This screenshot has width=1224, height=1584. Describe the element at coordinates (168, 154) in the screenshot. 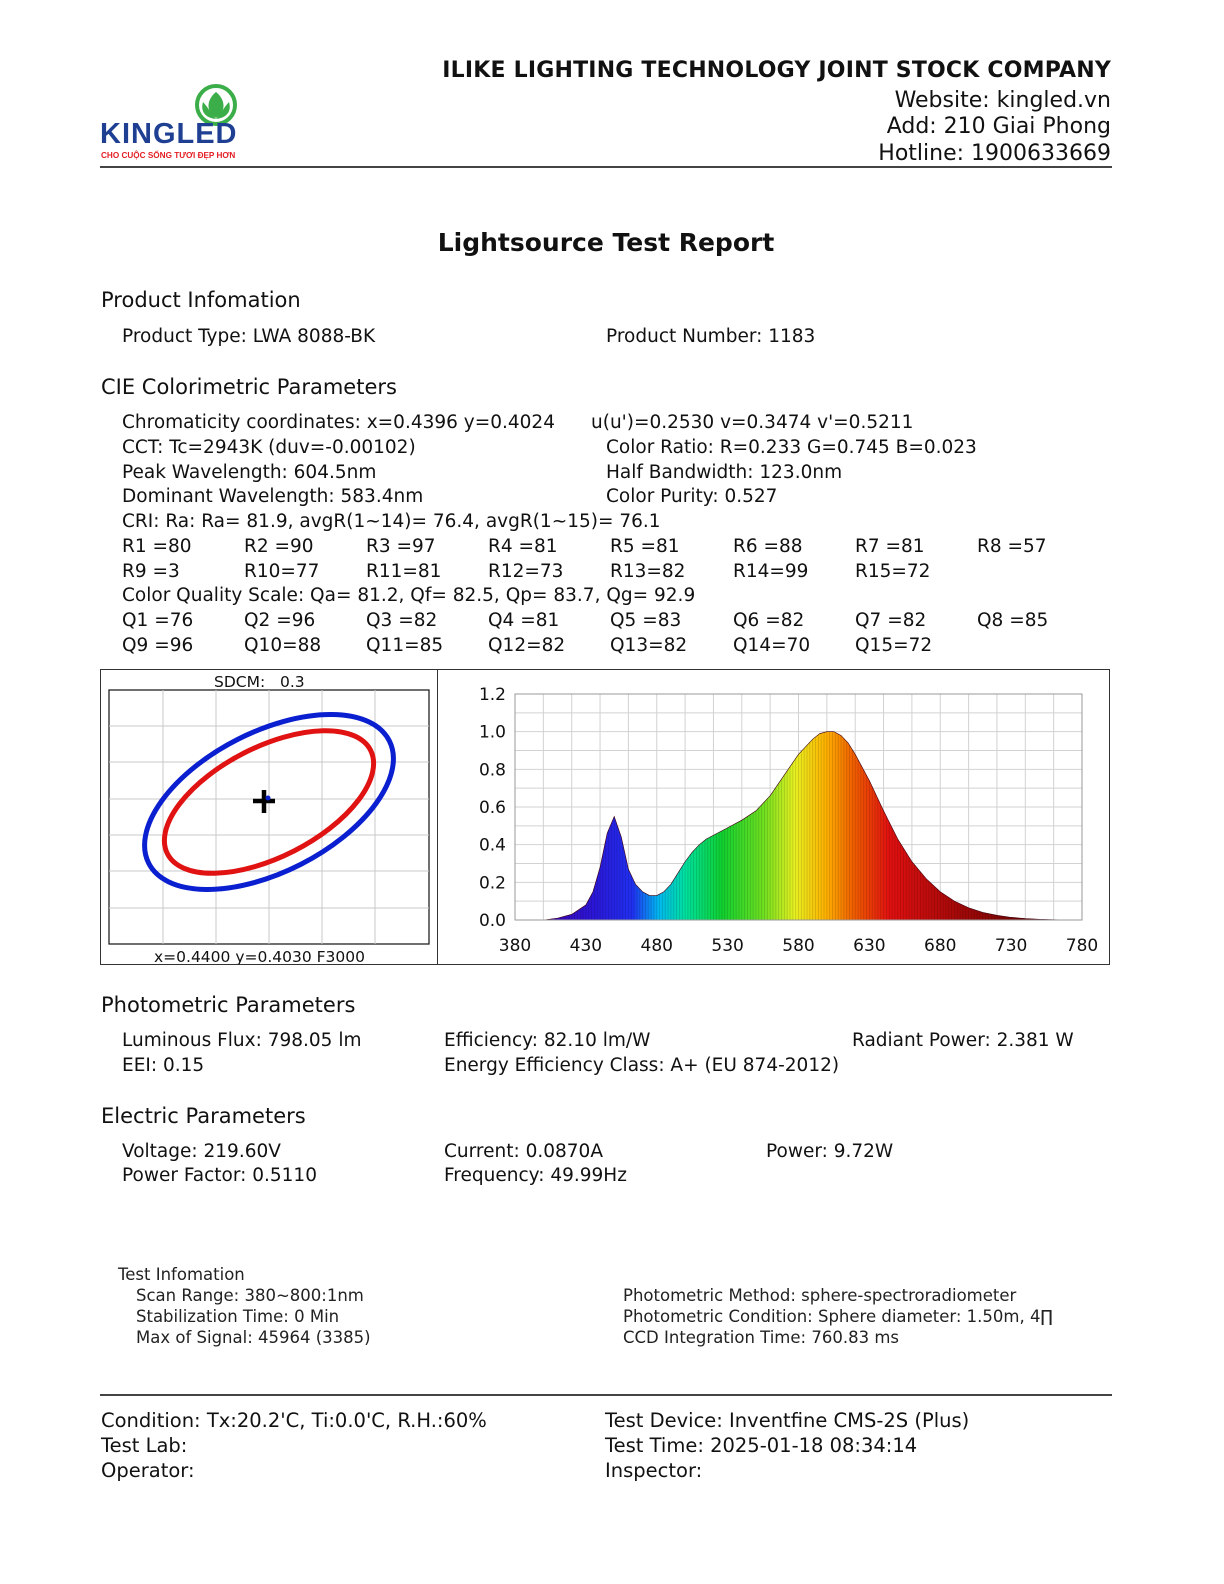

I see `logo-tagline: CHO CUỘC SỐNG TƯƠI ĐẸP HƠN` at that location.